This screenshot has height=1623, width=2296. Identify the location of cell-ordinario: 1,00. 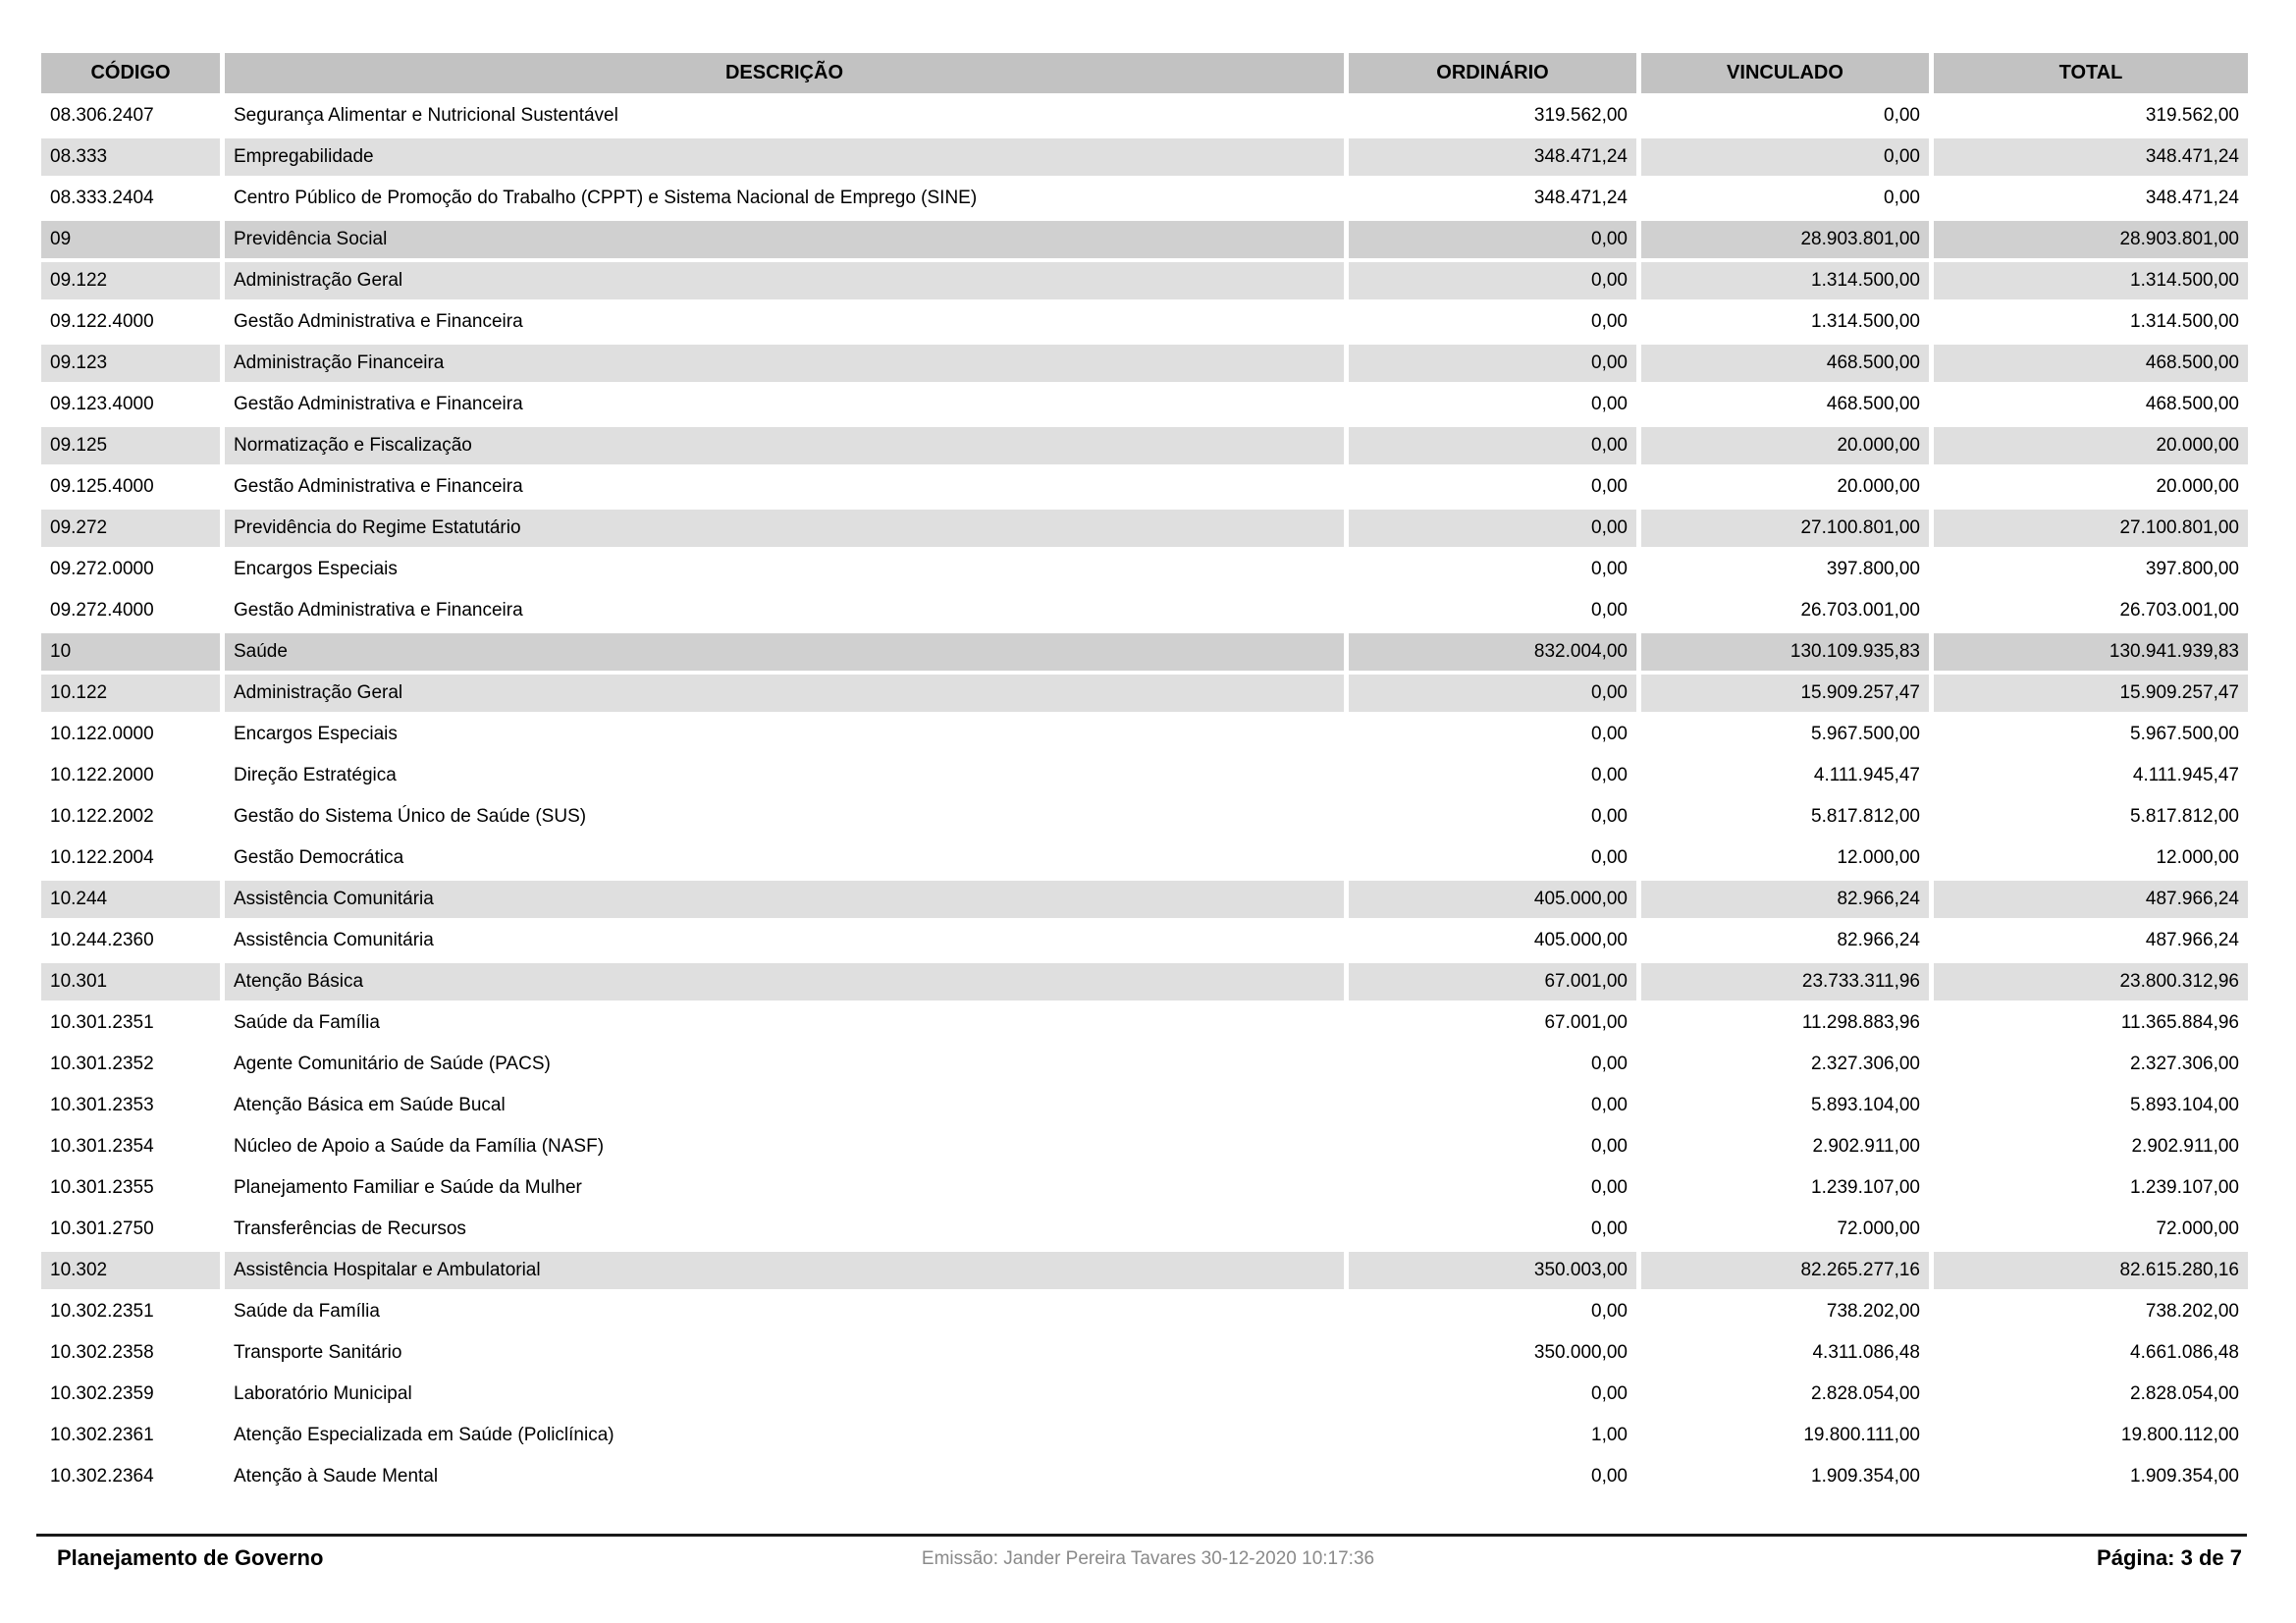
(1492, 1436).